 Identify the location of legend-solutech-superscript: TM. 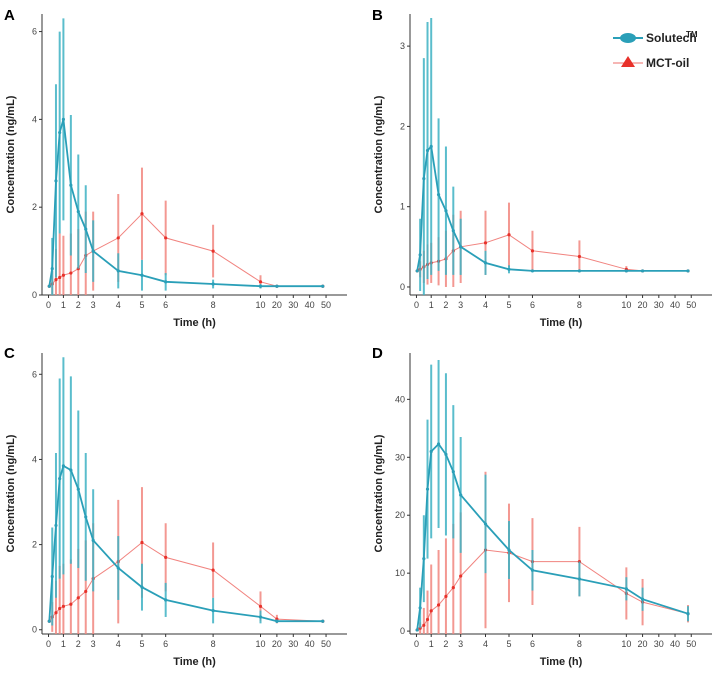
(692, 34).